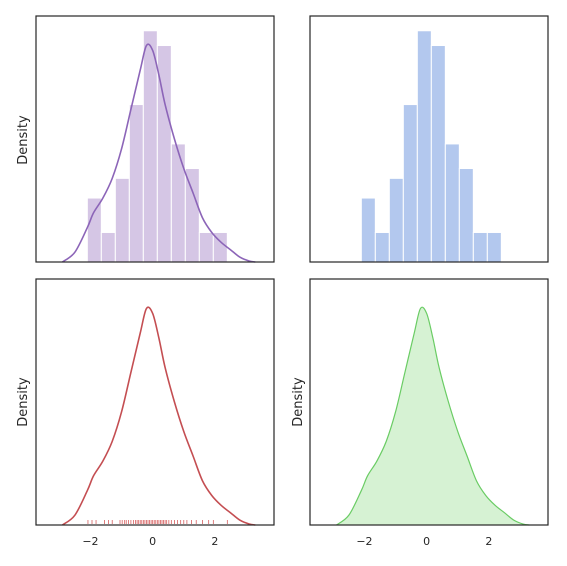  What do you see at coordinates (426, 541) in the screenshot?
I see `bottom-right-xtick-label-1: 0` at bounding box center [426, 541].